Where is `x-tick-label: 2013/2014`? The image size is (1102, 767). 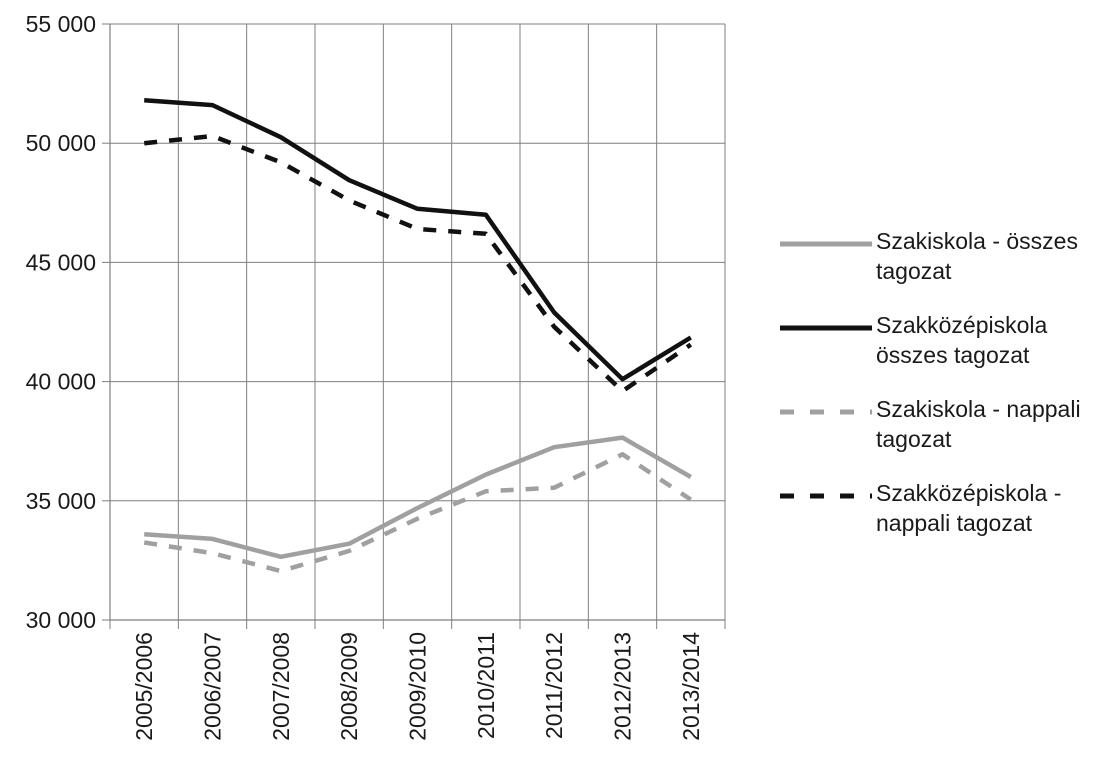
x-tick-label: 2013/2014 is located at coordinates (691, 686).